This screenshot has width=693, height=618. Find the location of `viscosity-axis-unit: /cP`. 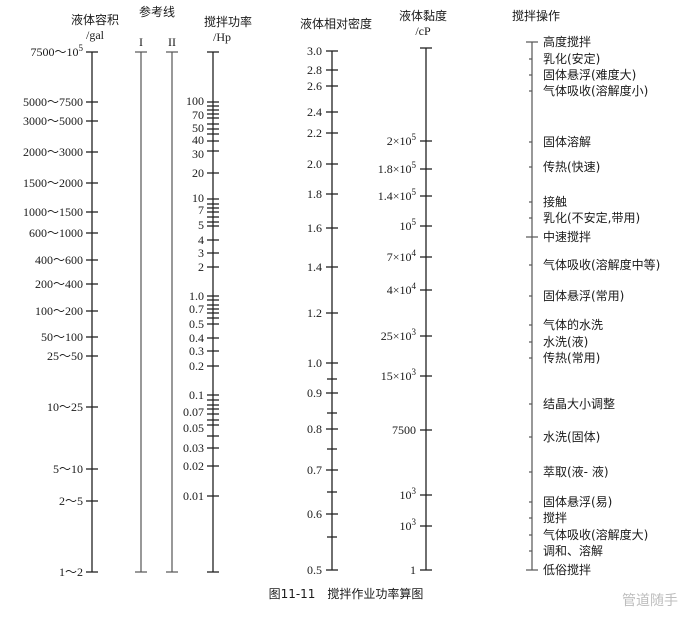

viscosity-axis-unit: /cP is located at coordinates (423, 31).